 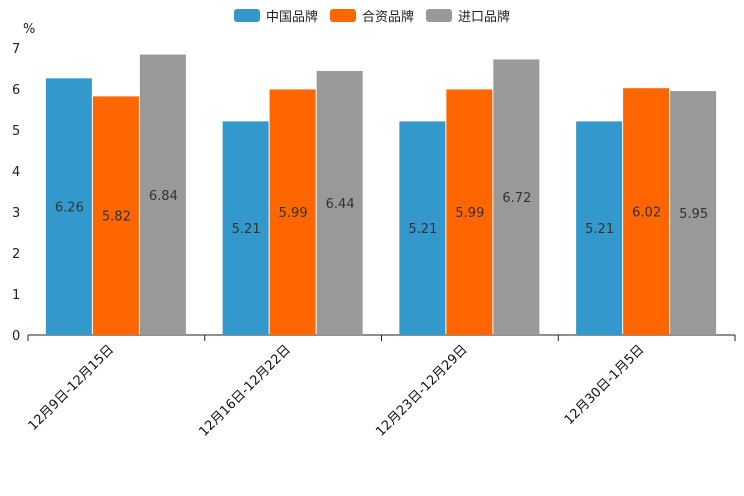 I want to click on bar-value-label-0-3: 5.21, so click(x=599, y=229).